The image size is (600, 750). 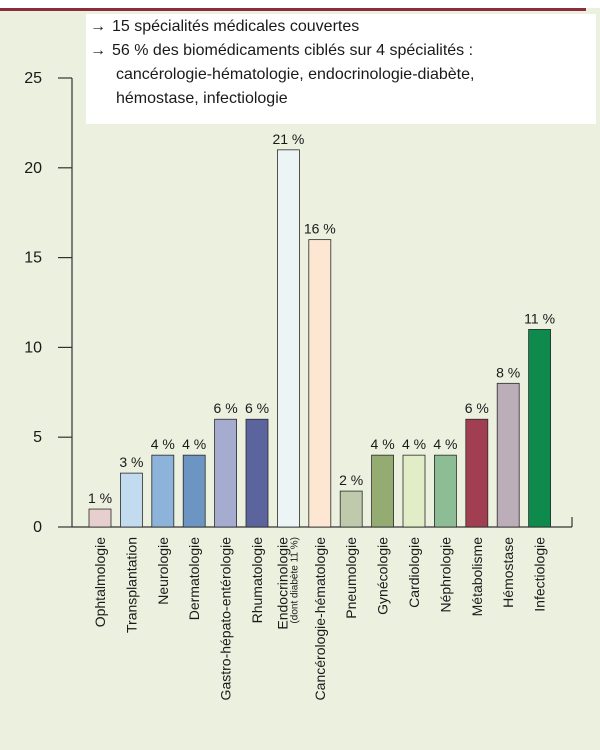 What do you see at coordinates (351, 480) in the screenshot?
I see `data-label: 2 %` at bounding box center [351, 480].